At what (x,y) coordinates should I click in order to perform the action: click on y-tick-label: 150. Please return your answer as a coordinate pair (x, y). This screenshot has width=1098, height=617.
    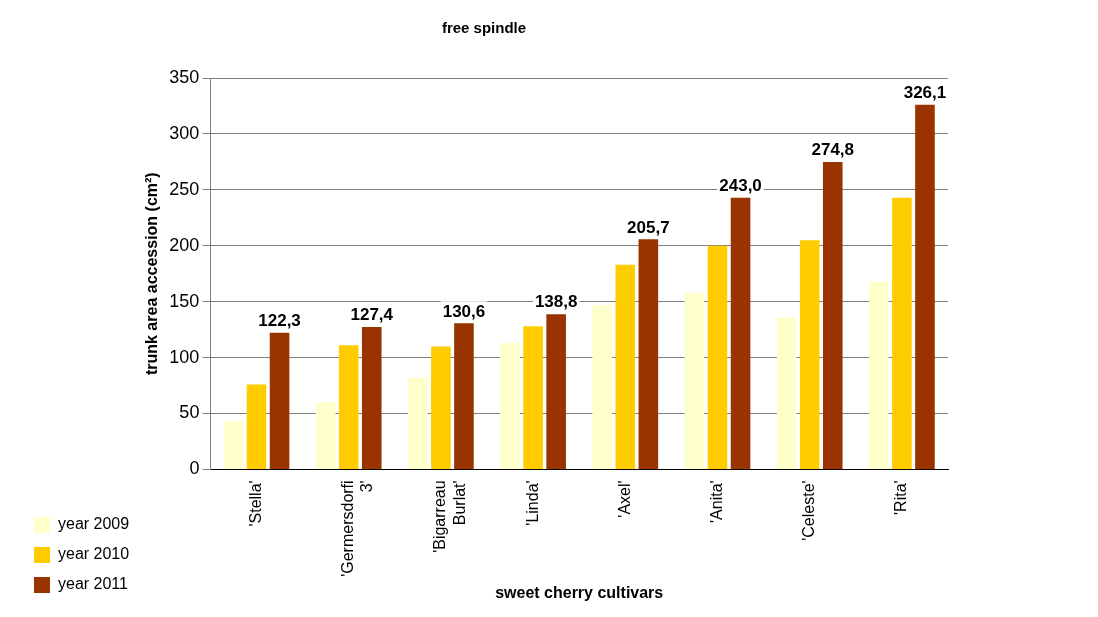
    Looking at the image, I should click on (184, 300).